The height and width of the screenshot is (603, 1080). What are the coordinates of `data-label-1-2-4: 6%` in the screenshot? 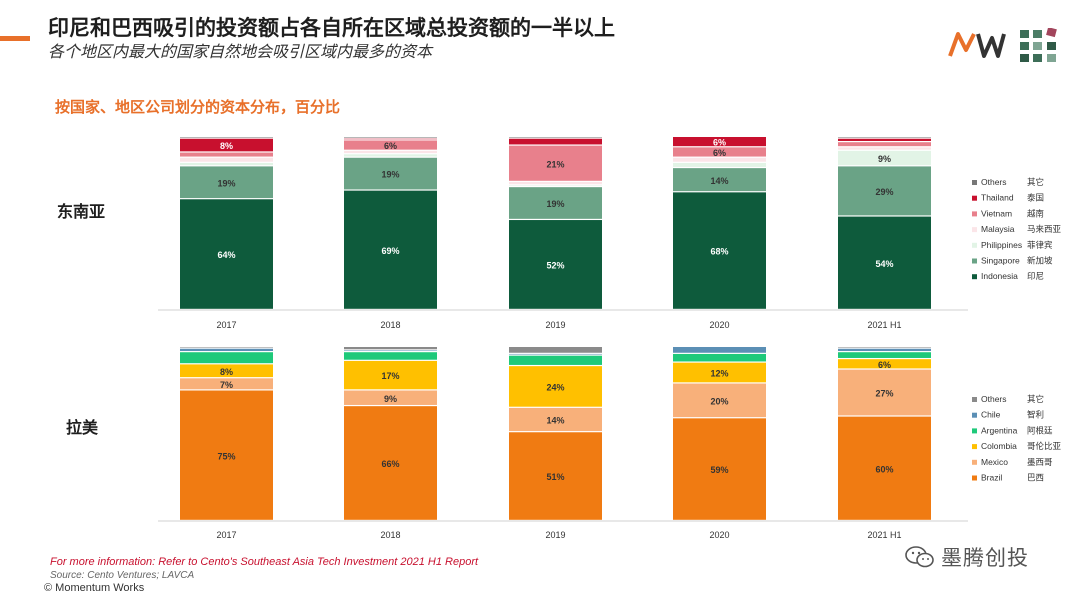 It's located at (884, 365).